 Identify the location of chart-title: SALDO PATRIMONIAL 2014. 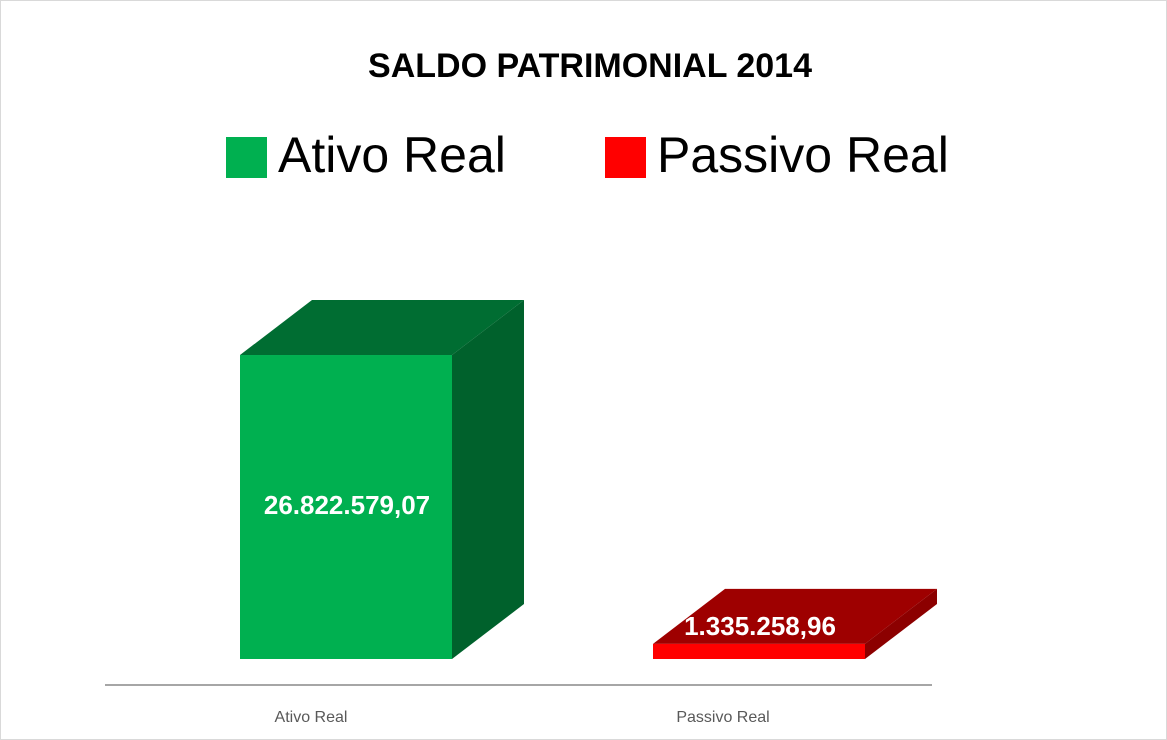
(590, 66).